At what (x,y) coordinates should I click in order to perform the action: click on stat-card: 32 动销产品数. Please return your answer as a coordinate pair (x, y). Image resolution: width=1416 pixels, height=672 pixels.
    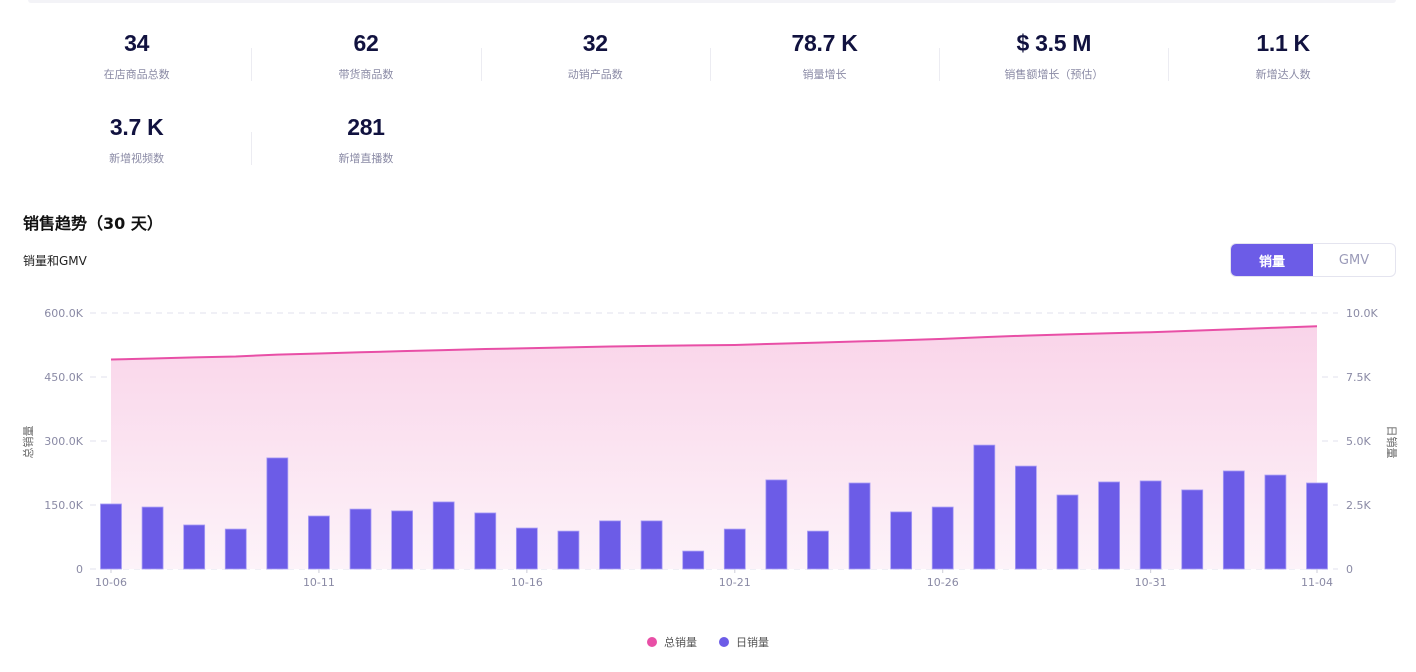
    Looking at the image, I should click on (595, 70).